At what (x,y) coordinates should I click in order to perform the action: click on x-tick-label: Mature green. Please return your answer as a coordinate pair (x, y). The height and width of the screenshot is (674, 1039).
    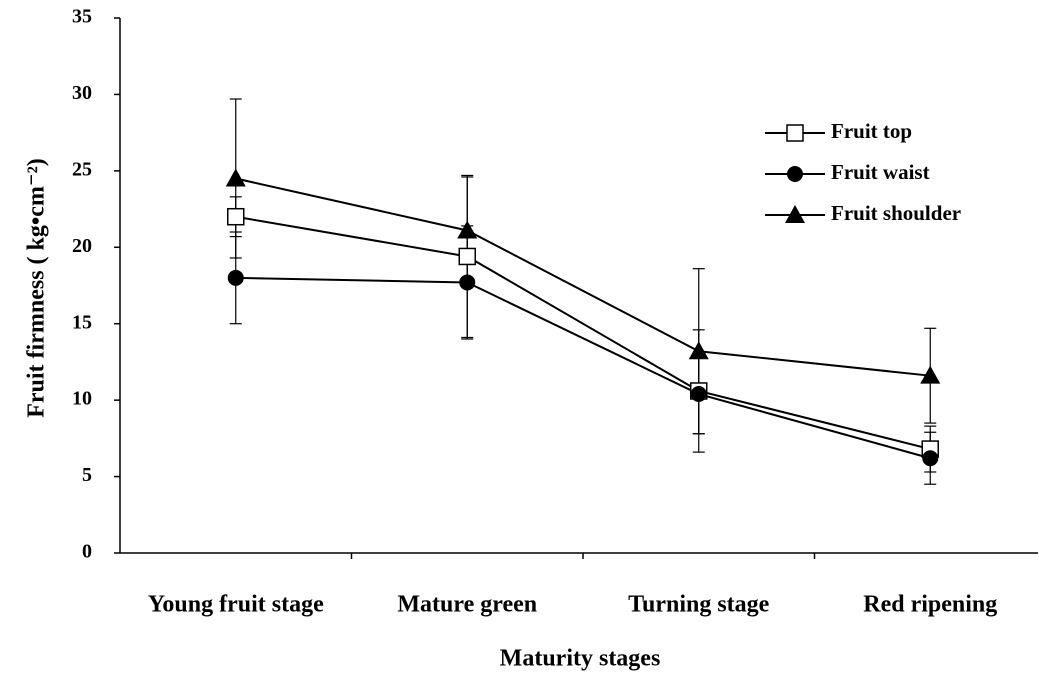
    Looking at the image, I should click on (467, 605).